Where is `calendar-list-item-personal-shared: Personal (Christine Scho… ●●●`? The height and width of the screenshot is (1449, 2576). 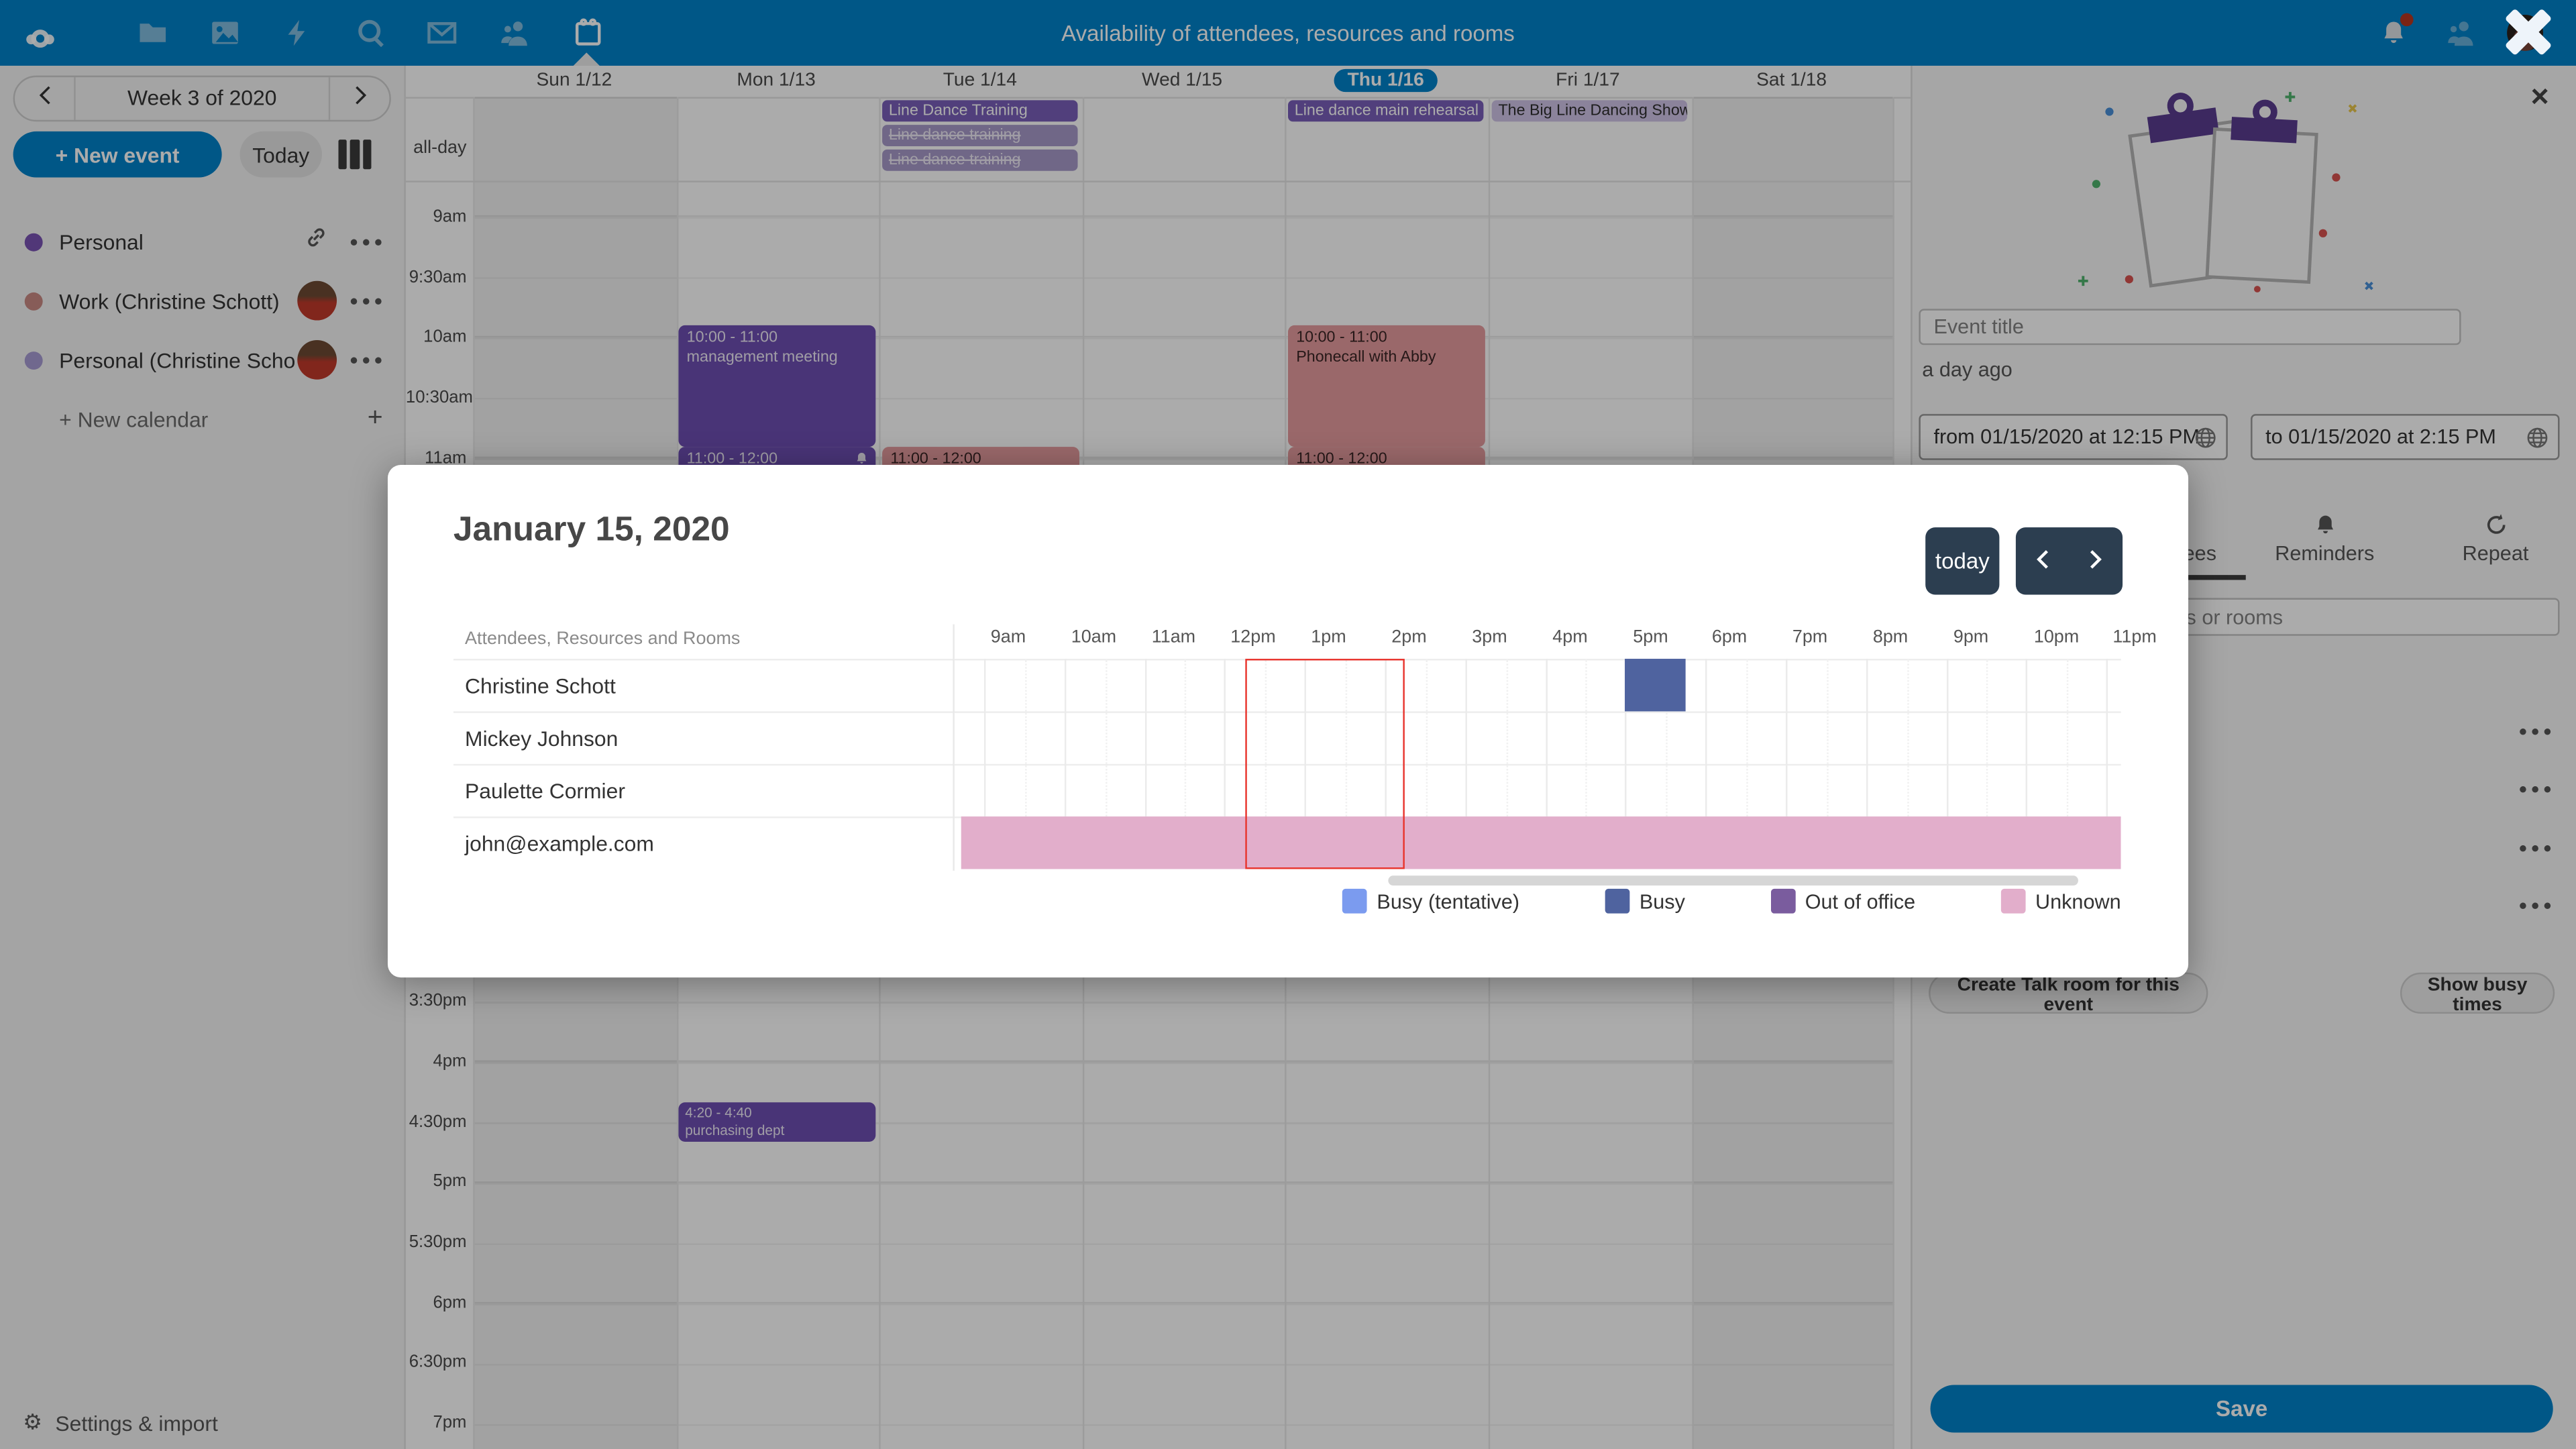
calendar-list-item-personal-shared: Personal (Christine Scho… ●●● is located at coordinates (203, 360).